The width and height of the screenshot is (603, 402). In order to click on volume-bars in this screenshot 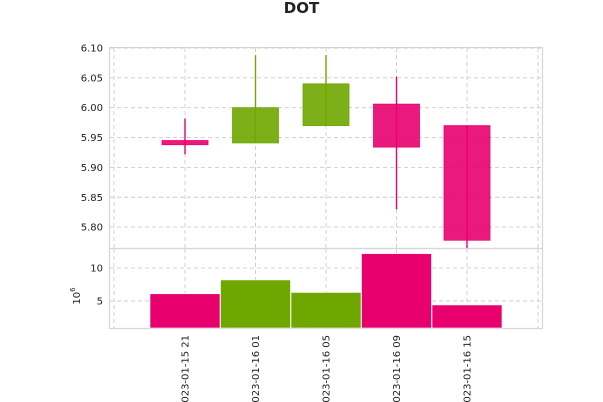, I will do `click(326, 291)`.